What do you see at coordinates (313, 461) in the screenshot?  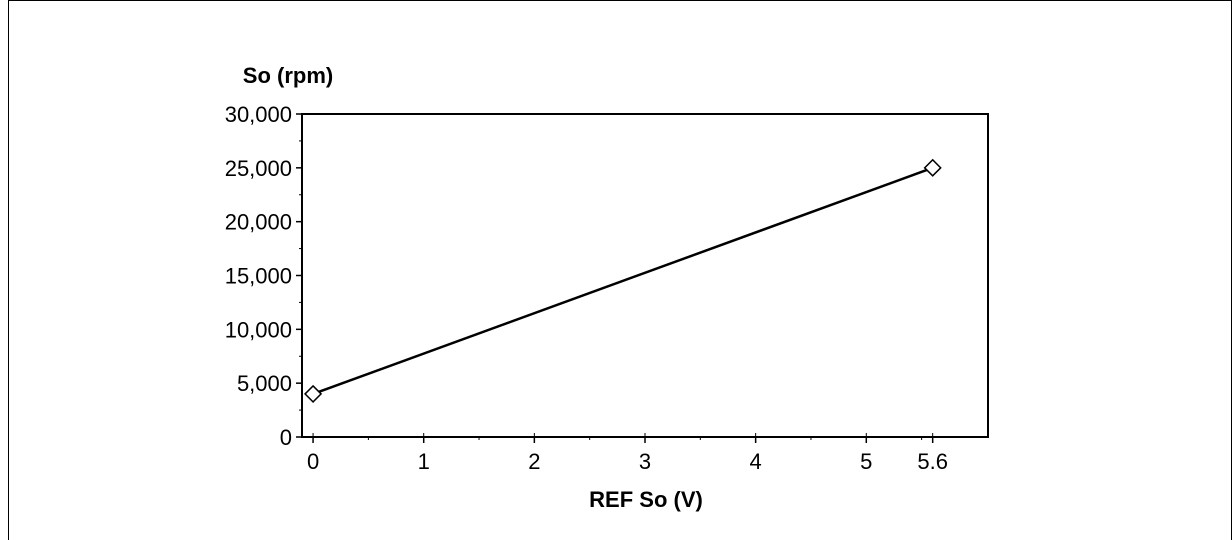 I see `x-tick-label: 0` at bounding box center [313, 461].